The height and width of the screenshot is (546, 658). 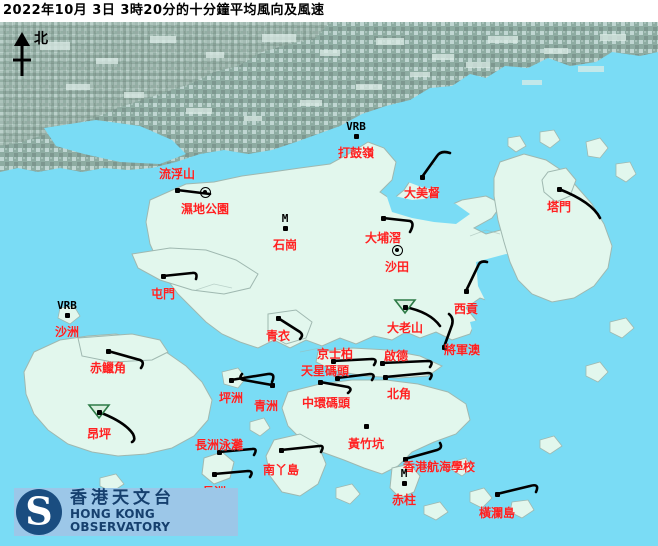 I want to click on station-label: 流浮山, so click(x=177, y=174).